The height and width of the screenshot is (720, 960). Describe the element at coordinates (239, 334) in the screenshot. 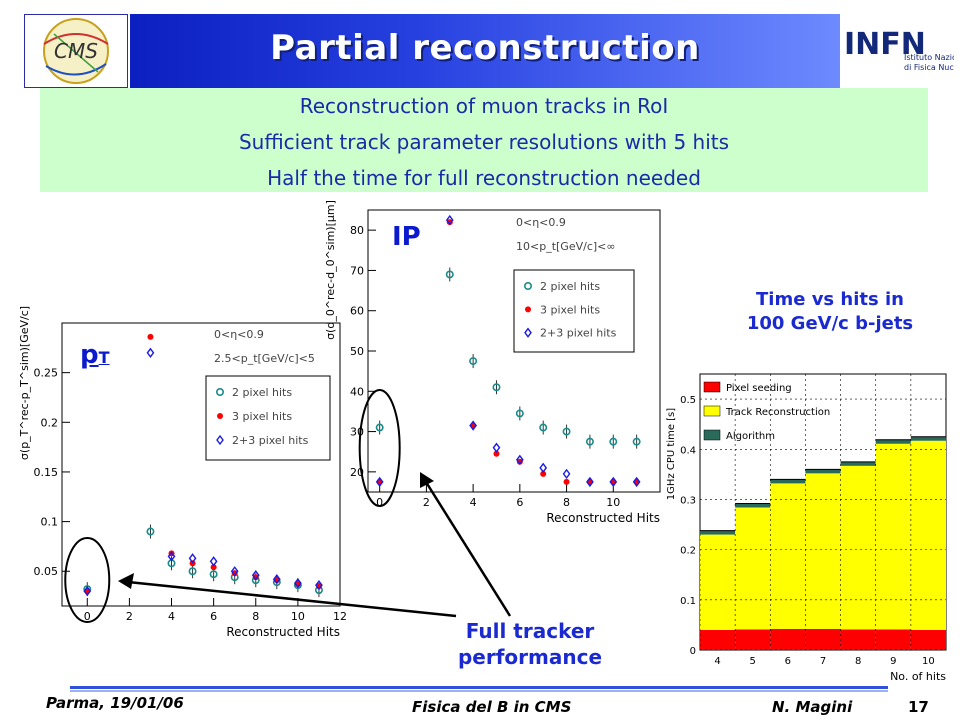

I see `chart-annotation: 0<η<0.9` at that location.